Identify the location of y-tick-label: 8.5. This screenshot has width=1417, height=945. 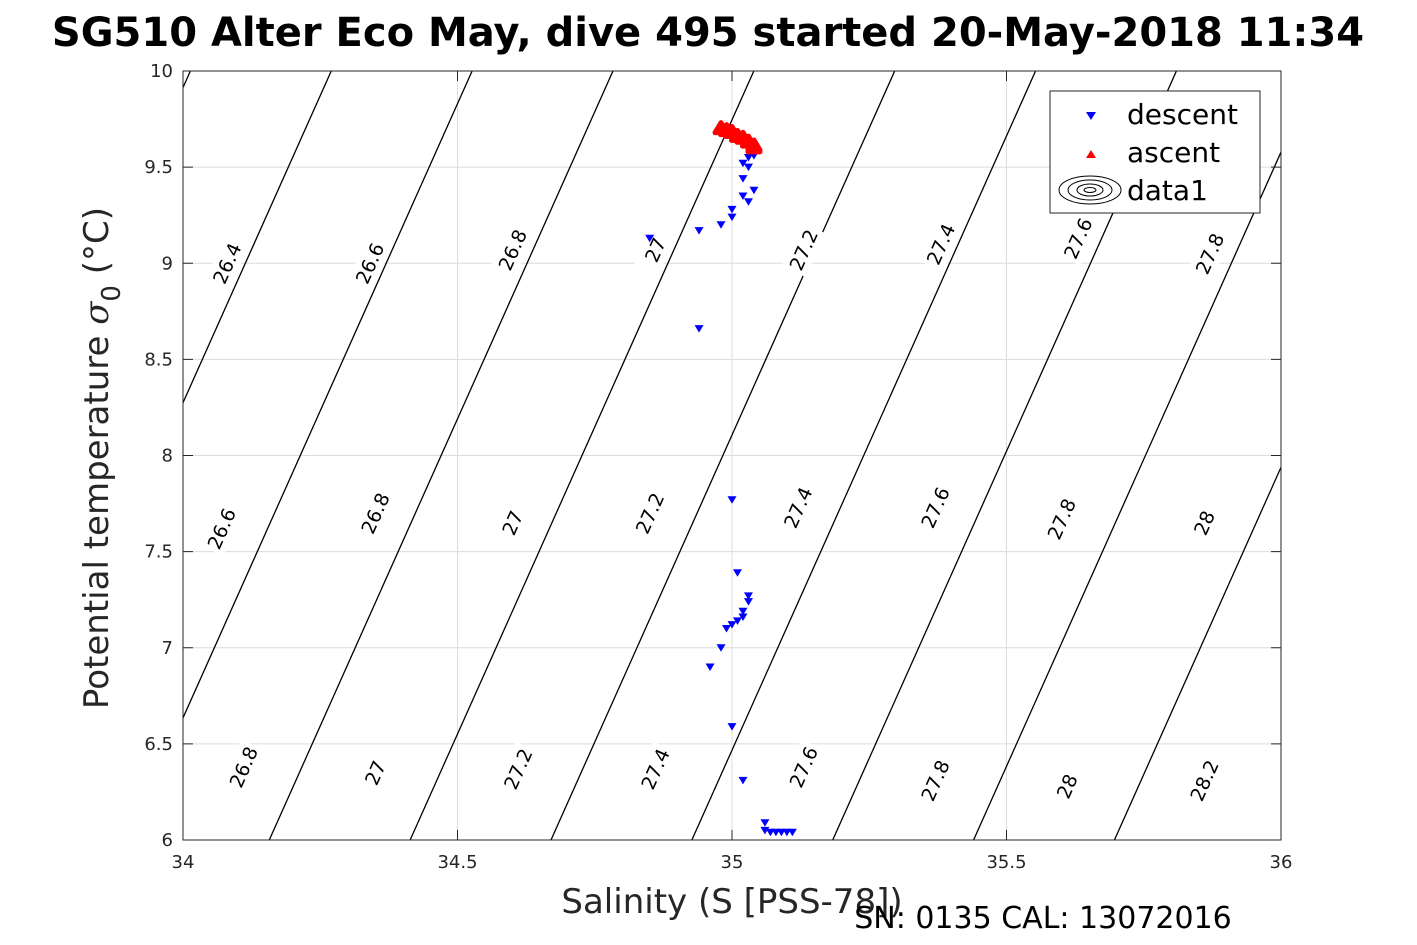
(158, 359).